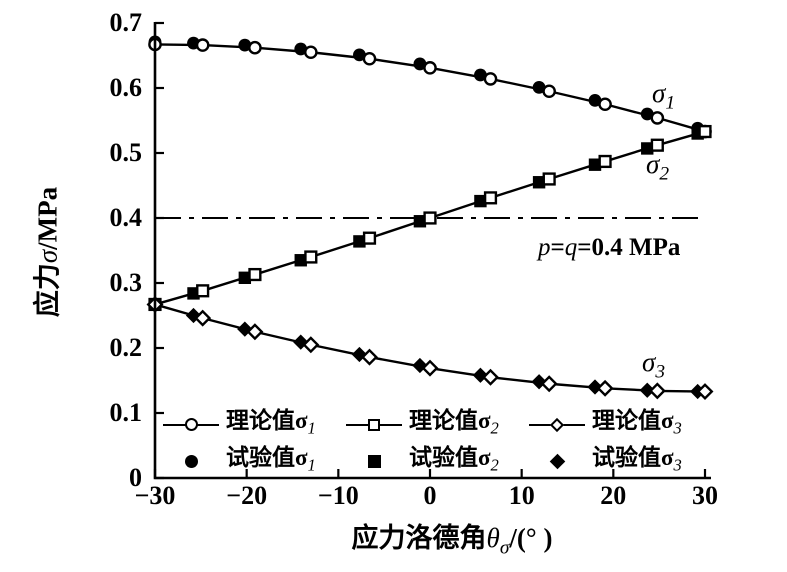  What do you see at coordinates (126, 412) in the screenshot?
I see `y-tick-label: 0.1` at bounding box center [126, 412].